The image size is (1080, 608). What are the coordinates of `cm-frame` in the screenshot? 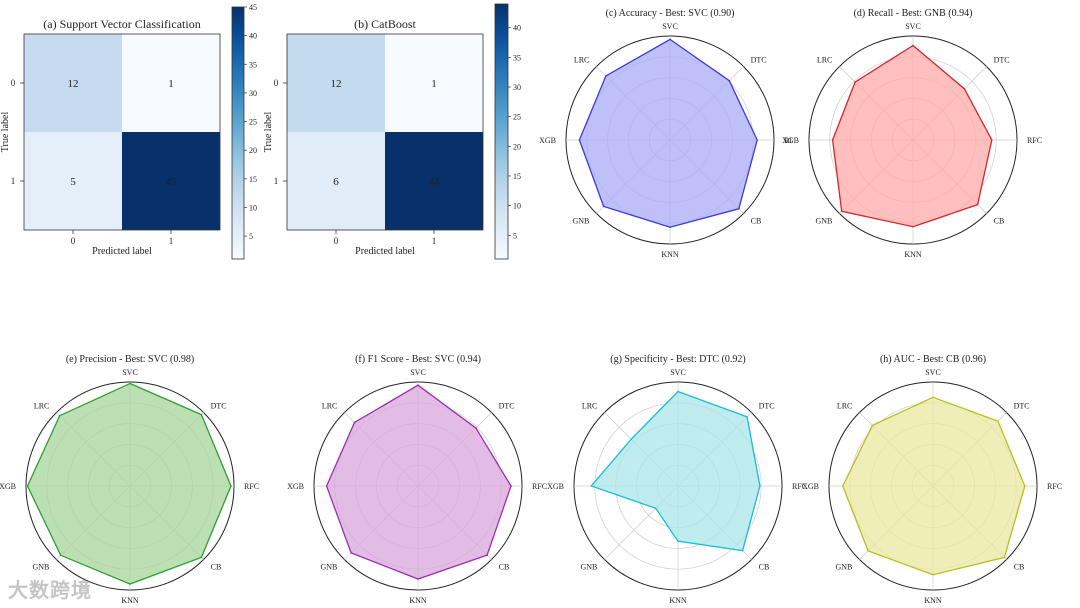 It's located at (385, 132).